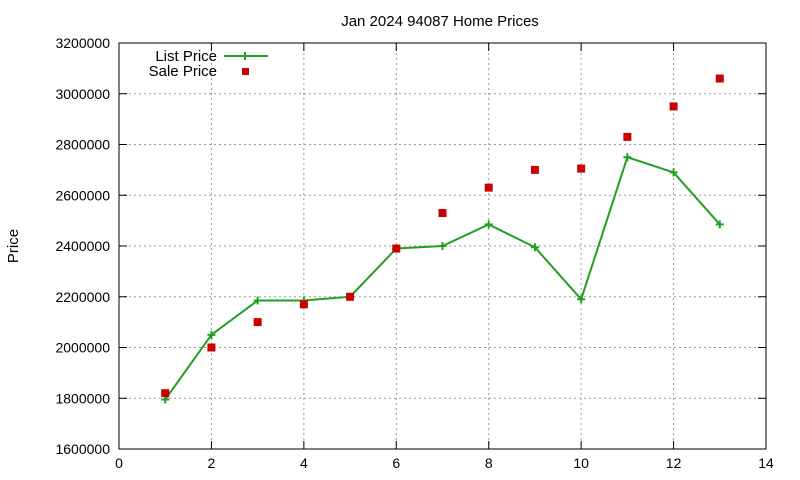  I want to click on legend-label-list-price: List Price, so click(186, 56).